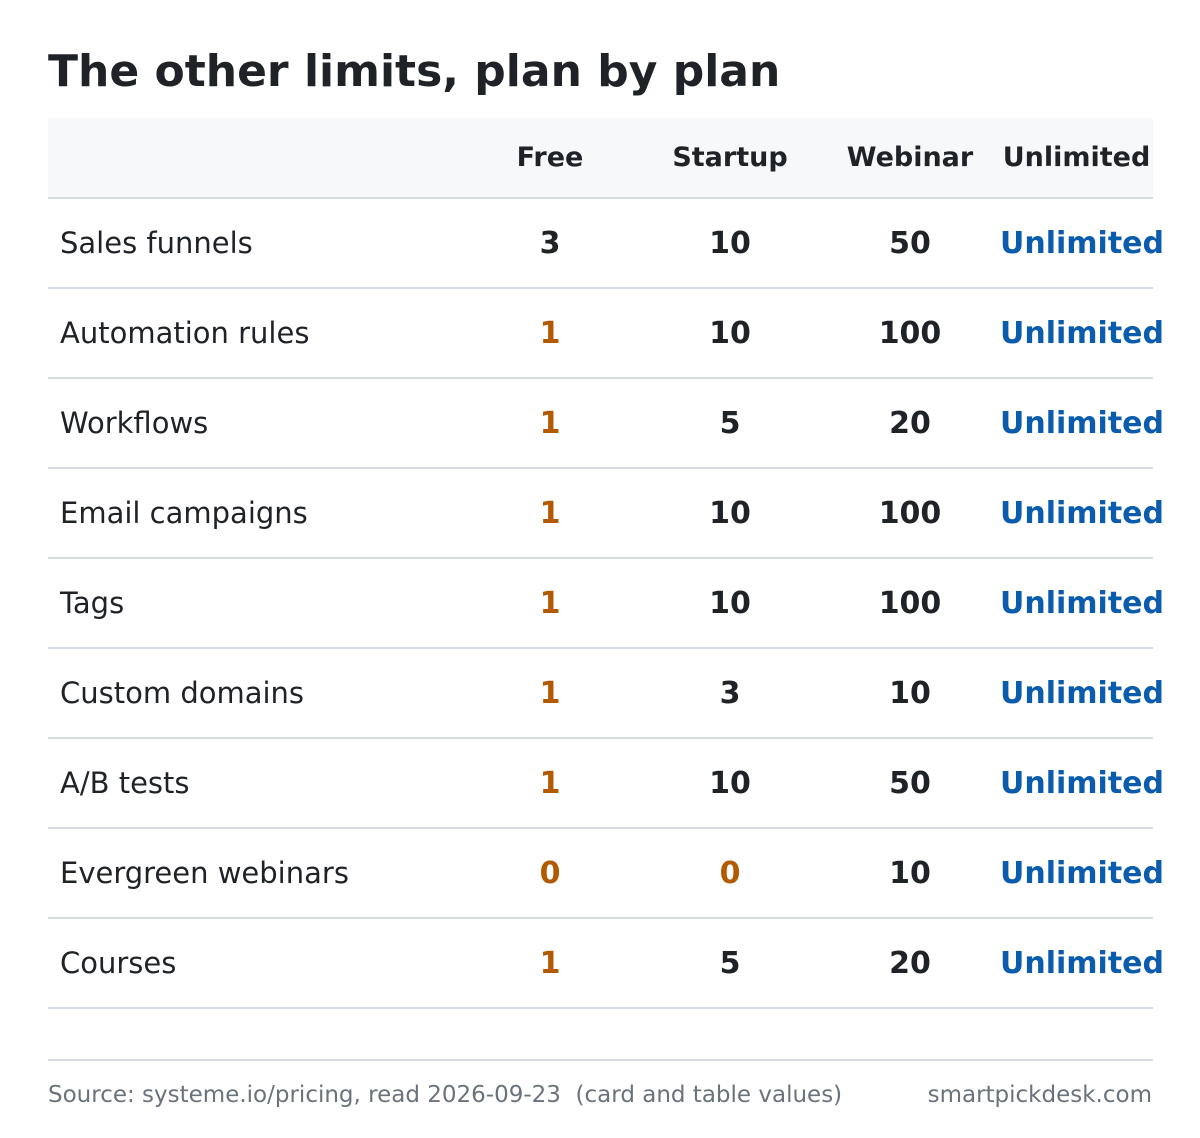 Image resolution: width=1200 pixels, height=1138 pixels. I want to click on table-row: Email campaigns 1 10 100 Unlimited, so click(606, 513).